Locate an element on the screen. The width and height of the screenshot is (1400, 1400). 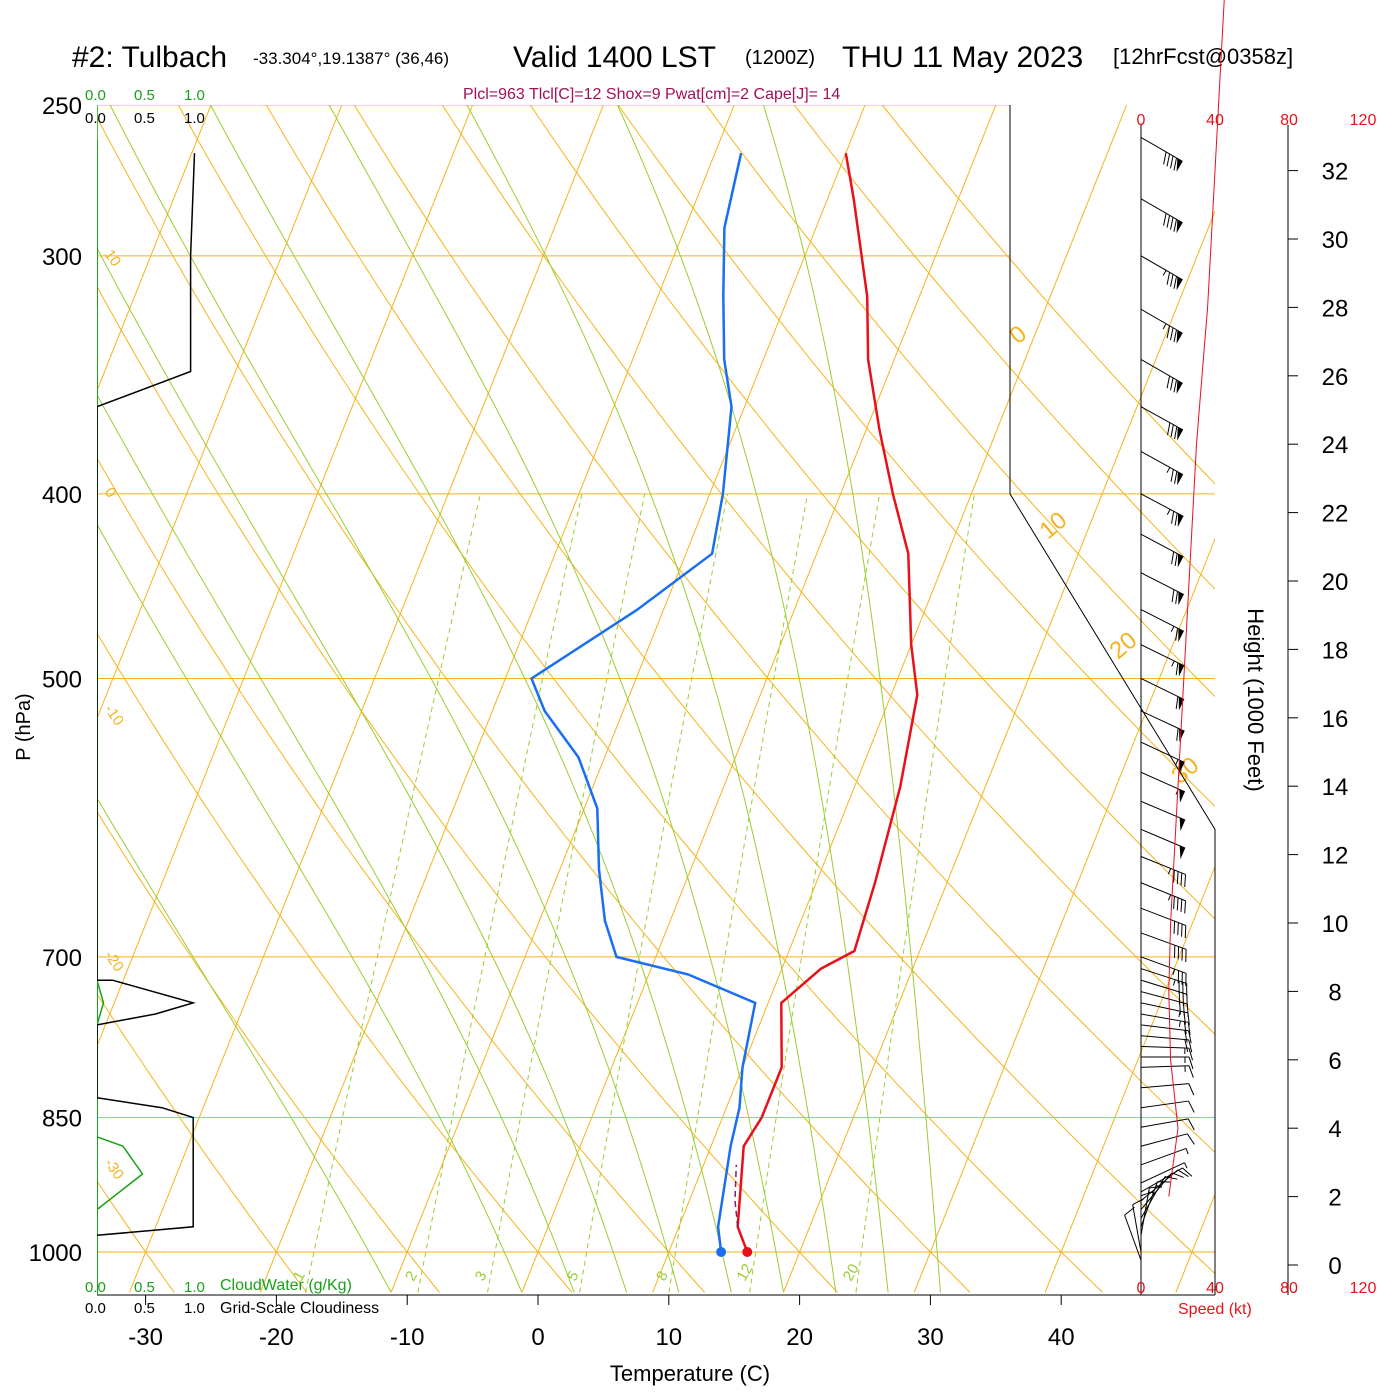
mixing-ratio-label: 2 is located at coordinates (411, 1276).